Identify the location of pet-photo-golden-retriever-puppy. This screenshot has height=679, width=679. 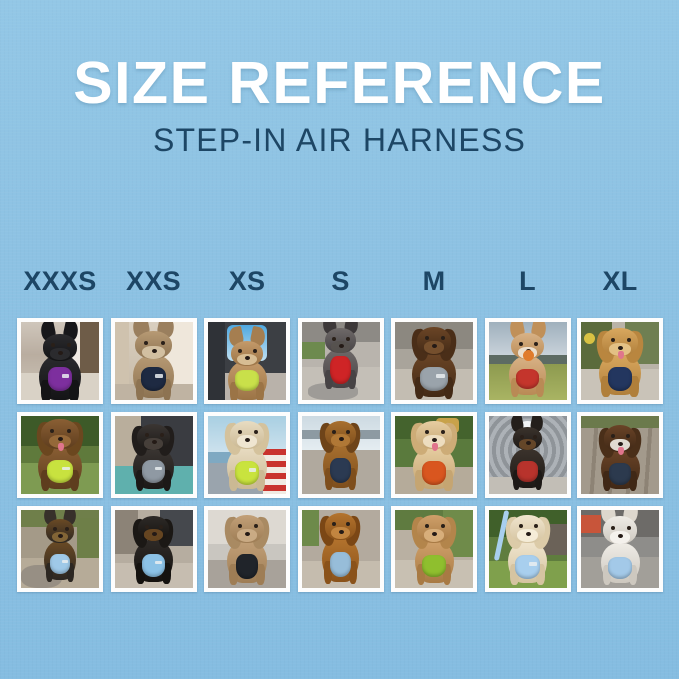
(434, 455).